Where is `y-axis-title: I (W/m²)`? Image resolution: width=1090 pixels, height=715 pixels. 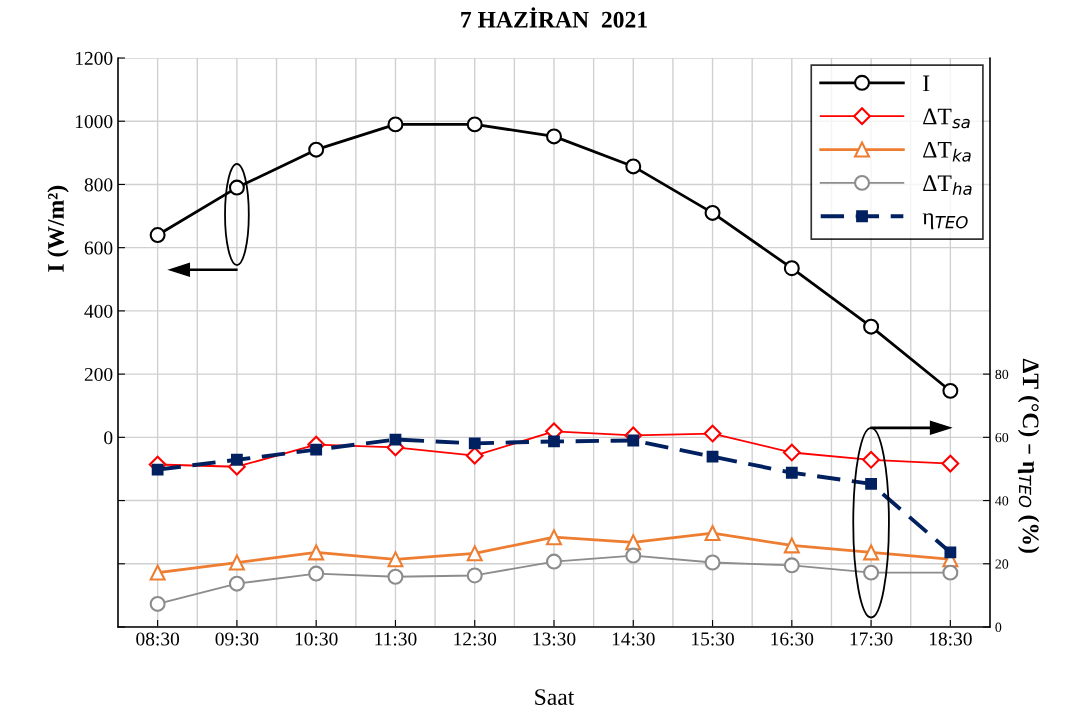 y-axis-title: I (W/m²) is located at coordinates (58, 228).